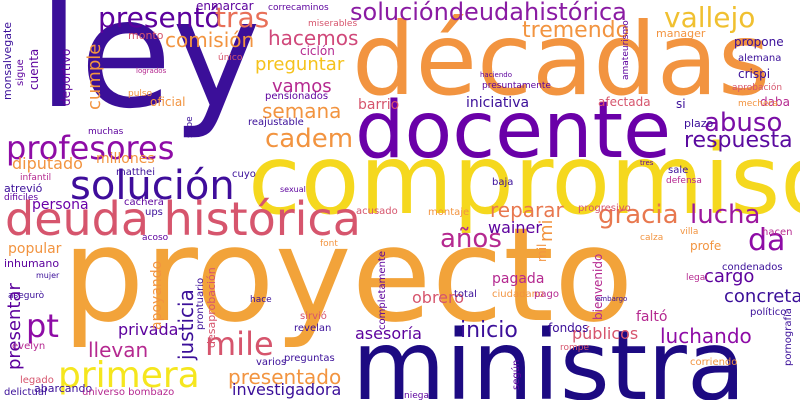  I want to click on cloud-word-wainer: wainer, so click(515, 227).